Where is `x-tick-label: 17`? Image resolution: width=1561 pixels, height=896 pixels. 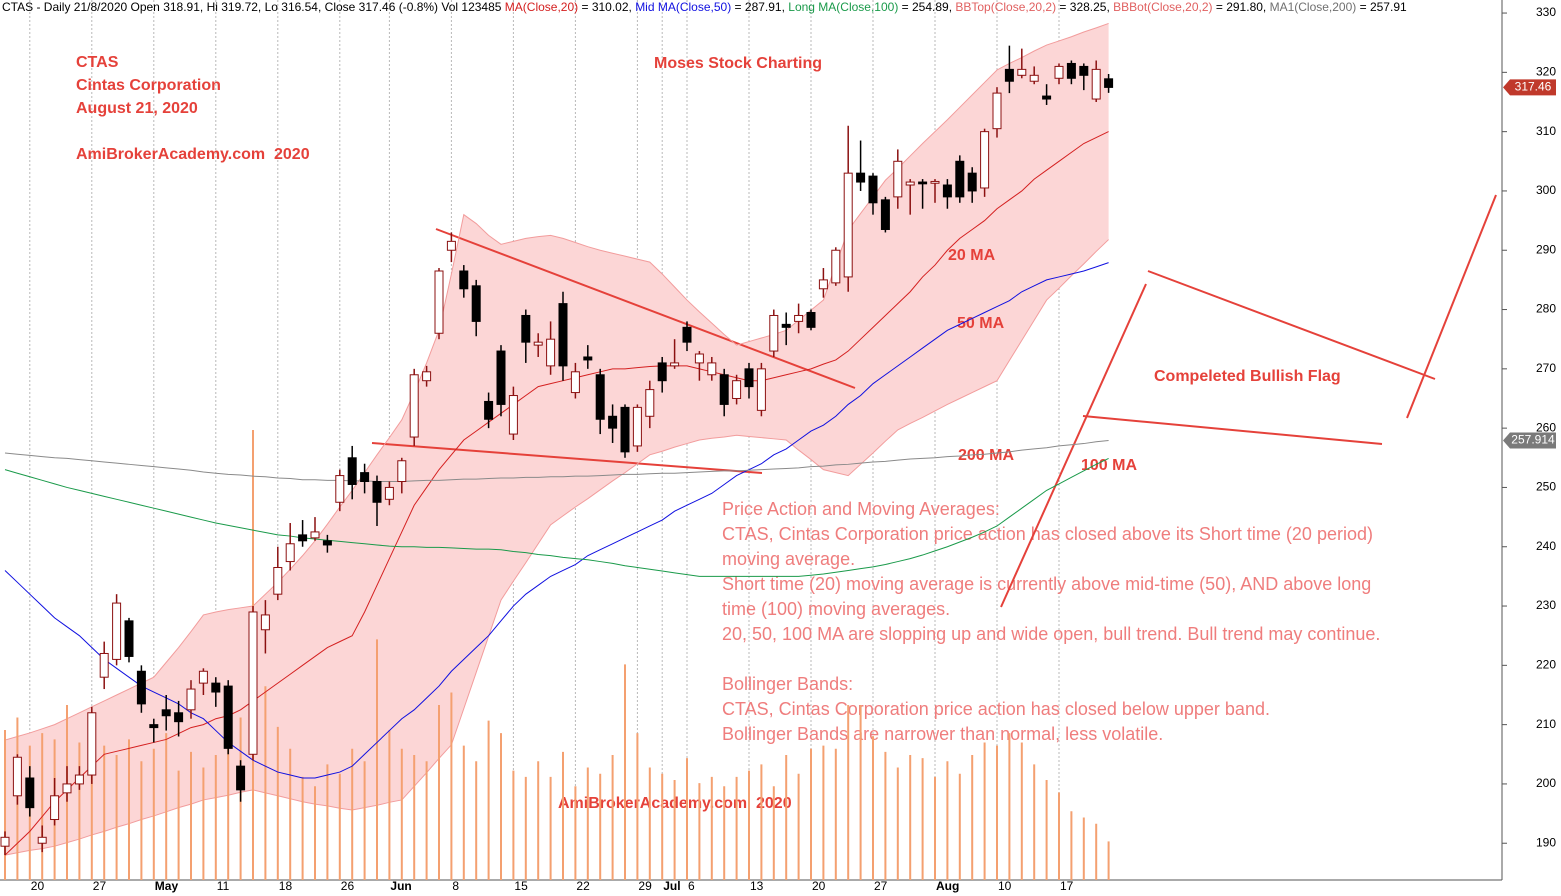 x-tick-label: 17 is located at coordinates (1067, 886).